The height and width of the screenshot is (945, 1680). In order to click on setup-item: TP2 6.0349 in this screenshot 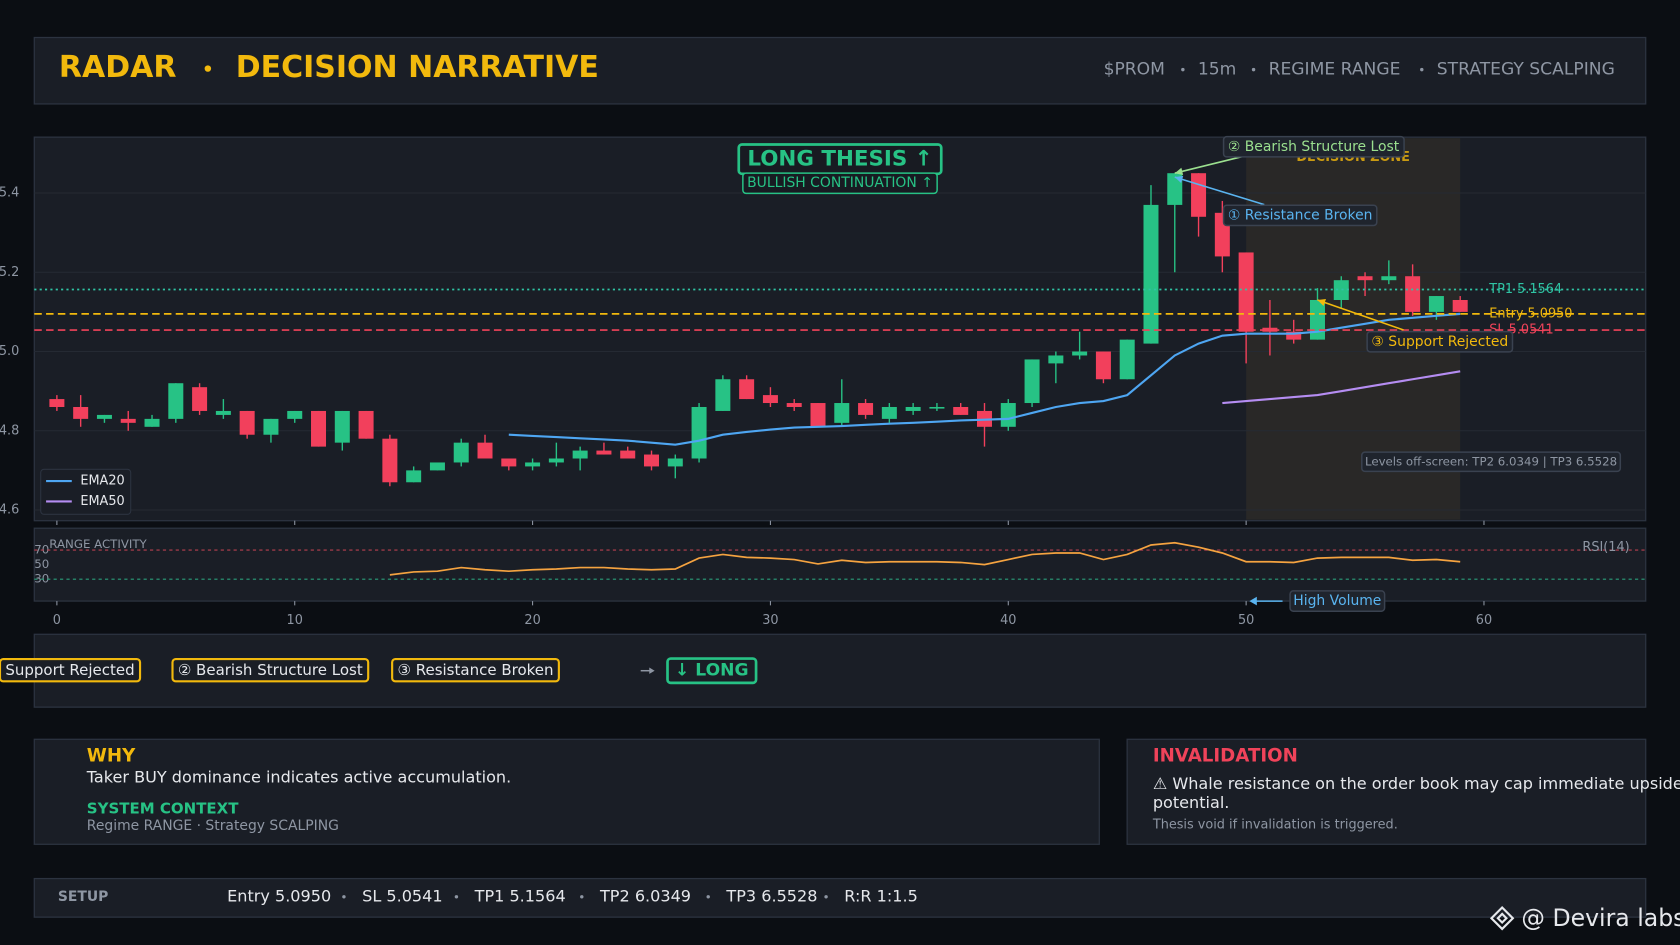, I will do `click(645, 895)`.